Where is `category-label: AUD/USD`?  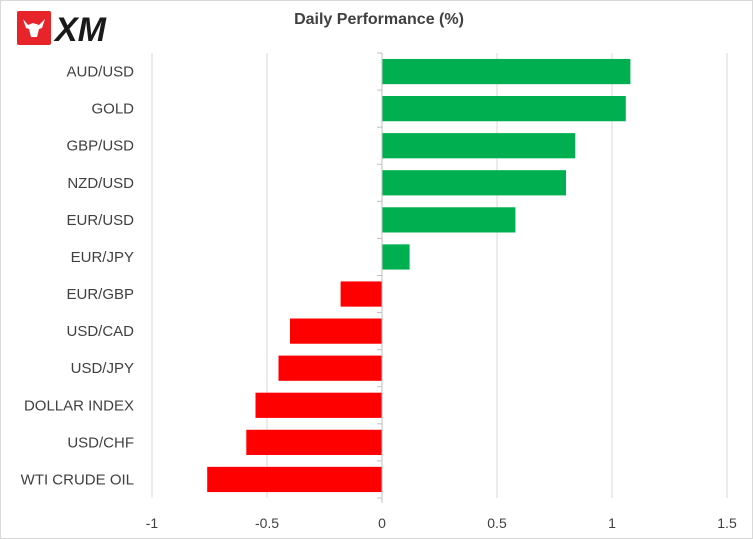 category-label: AUD/USD is located at coordinates (100, 72).